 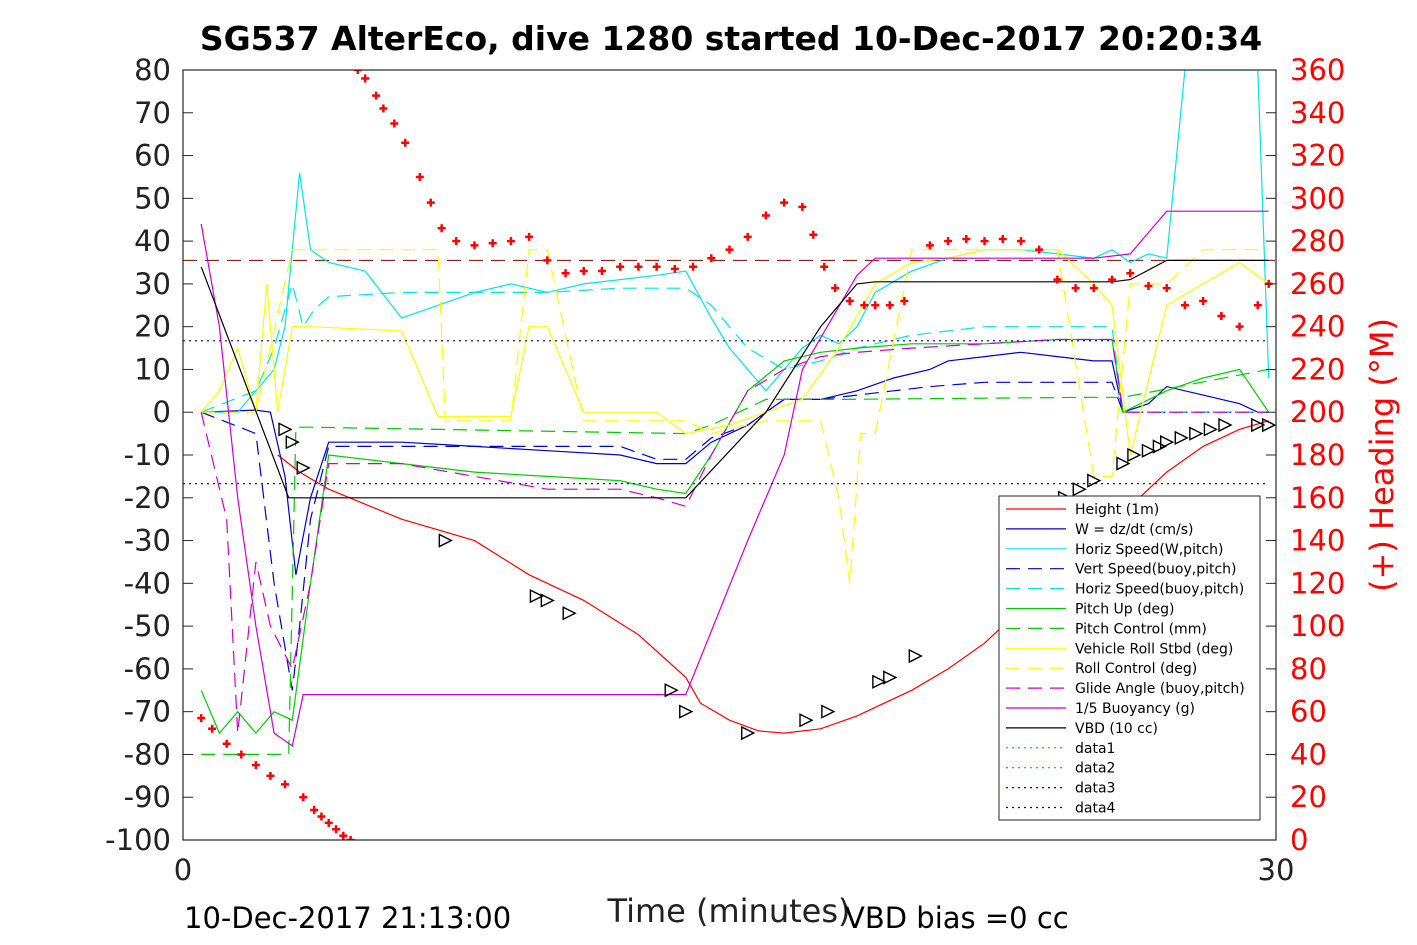 I want to click on left-tick-label: 80, so click(x=152, y=70).